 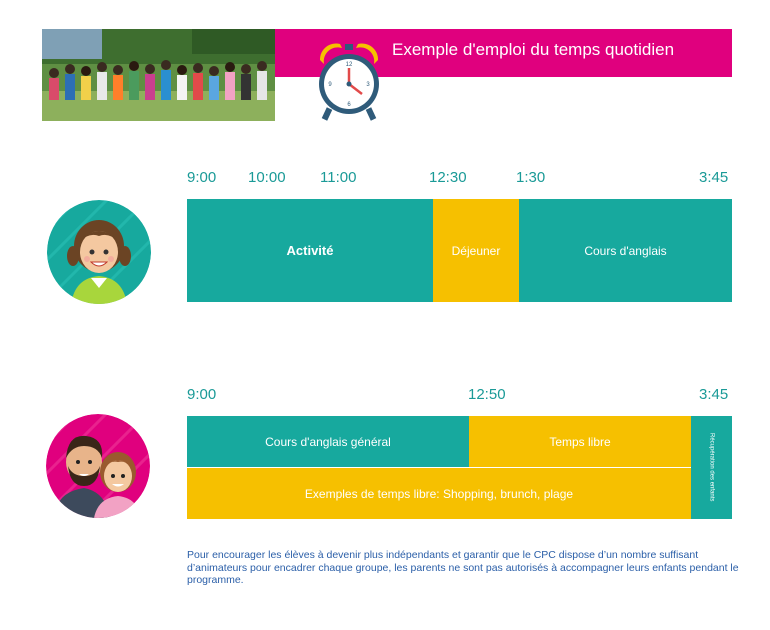 What do you see at coordinates (625, 250) in the screenshot?
I see `block-english-class: Cours d'anglais` at bounding box center [625, 250].